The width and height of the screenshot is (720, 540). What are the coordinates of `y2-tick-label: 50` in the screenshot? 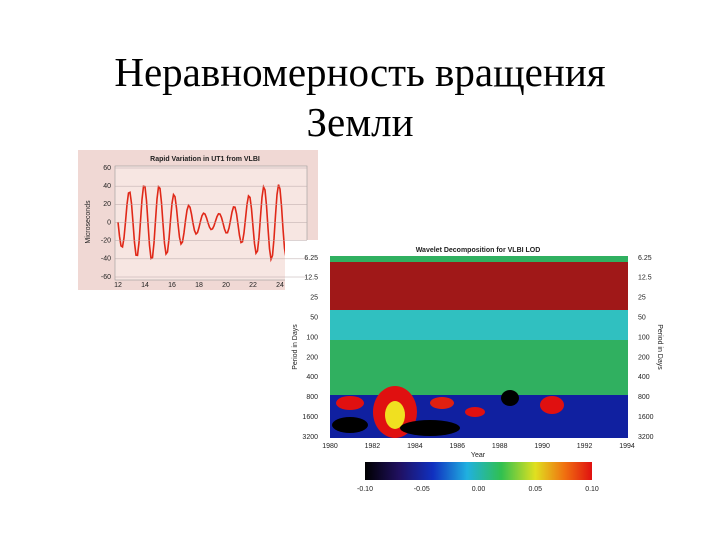 It's located at (642, 318).